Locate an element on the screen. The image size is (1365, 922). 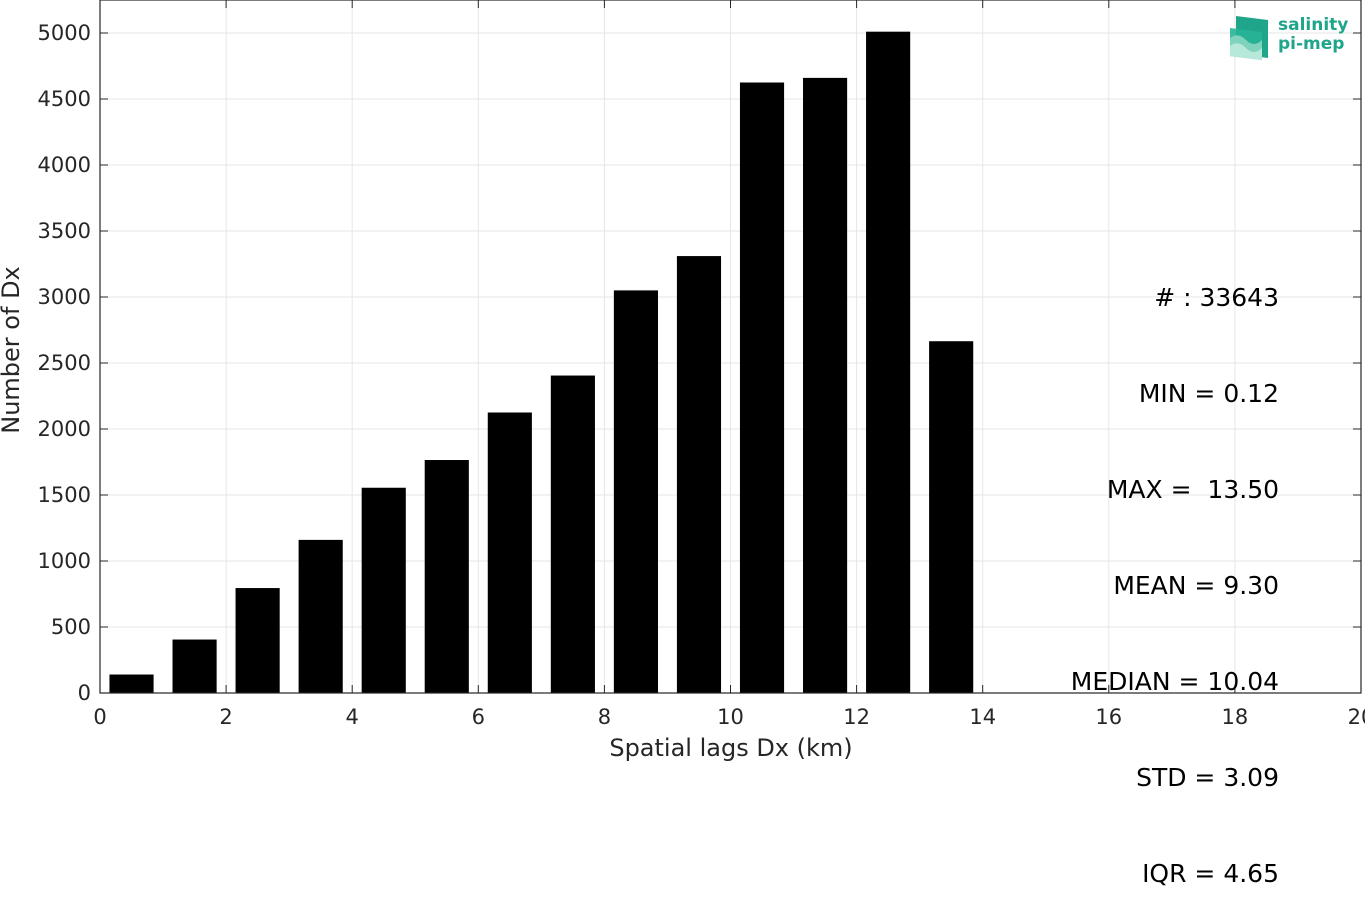
x-tick-label: 18 is located at coordinates (1235, 717).